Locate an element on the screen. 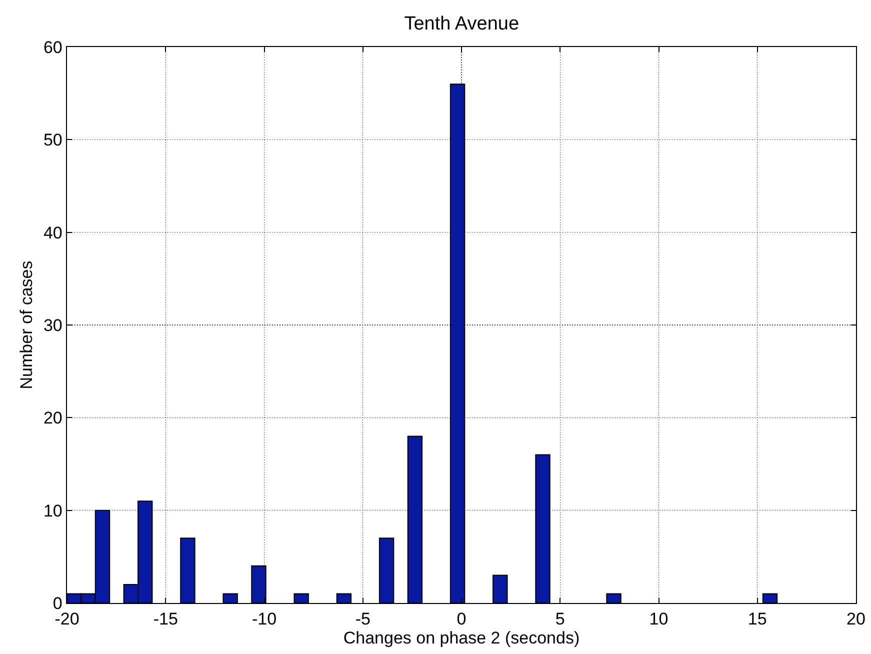  y-tick-label: 30 is located at coordinates (52, 325).